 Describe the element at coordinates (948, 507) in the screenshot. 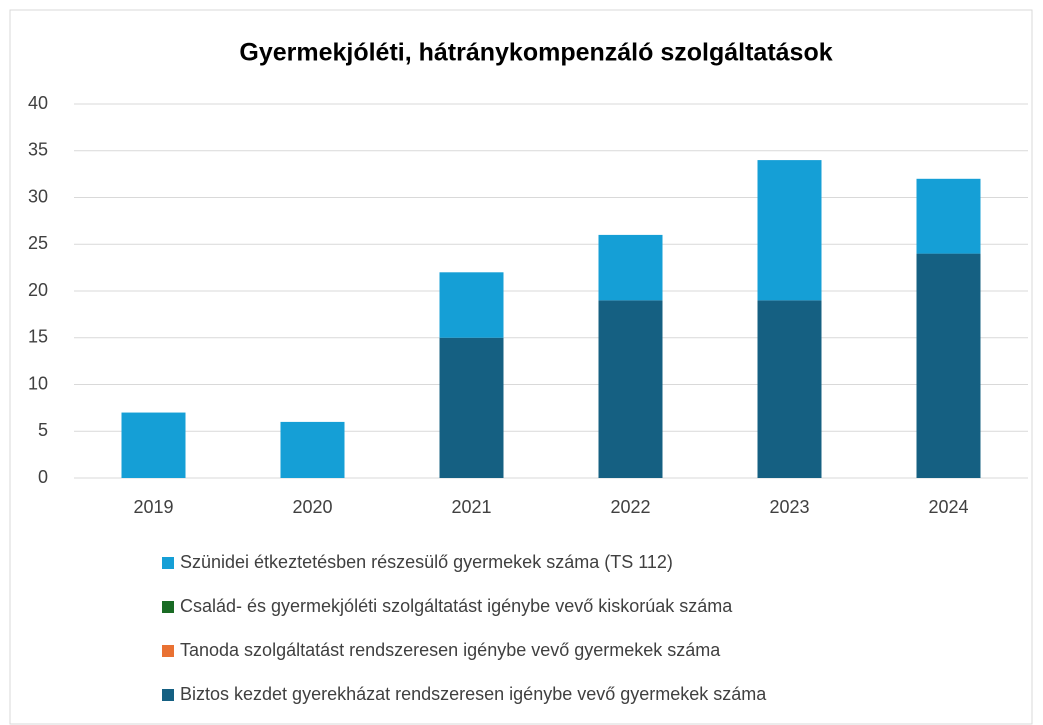

I see `x-tick-label: 2024` at that location.